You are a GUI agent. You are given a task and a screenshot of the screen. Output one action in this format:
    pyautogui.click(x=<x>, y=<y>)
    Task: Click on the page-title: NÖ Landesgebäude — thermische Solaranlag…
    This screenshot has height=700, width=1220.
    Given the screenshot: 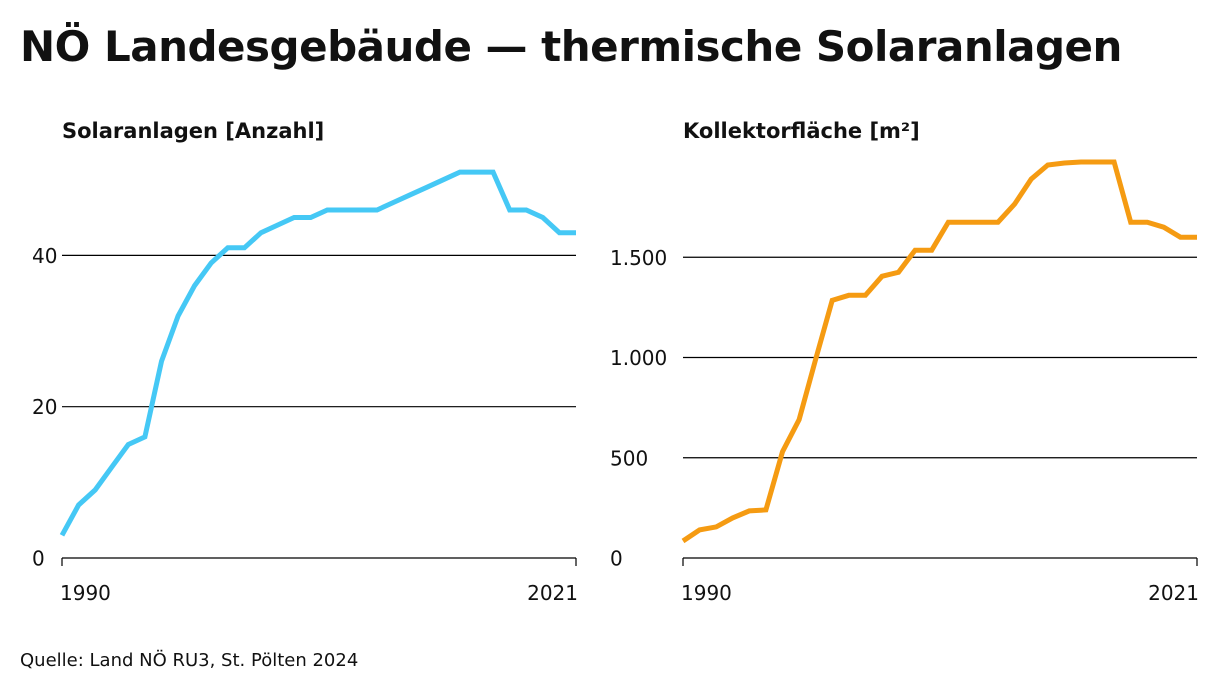 What is the action you would take?
    pyautogui.click(x=571, y=46)
    